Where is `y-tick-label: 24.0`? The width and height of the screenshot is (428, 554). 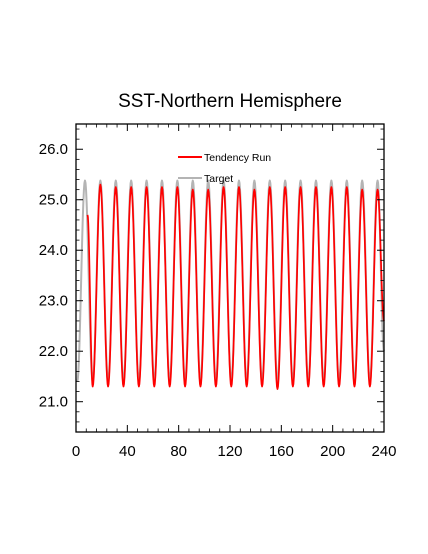 y-tick-label: 24.0 is located at coordinates (53, 250).